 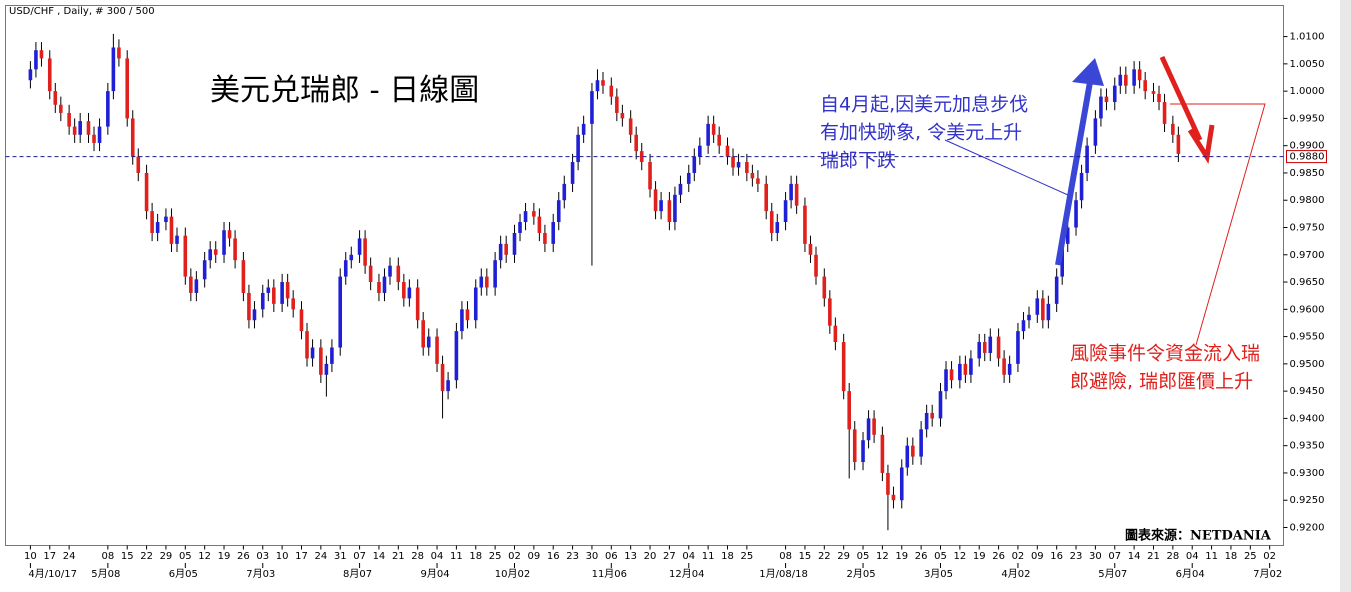 I want to click on x-tick-label: 27, so click(x=669, y=556).